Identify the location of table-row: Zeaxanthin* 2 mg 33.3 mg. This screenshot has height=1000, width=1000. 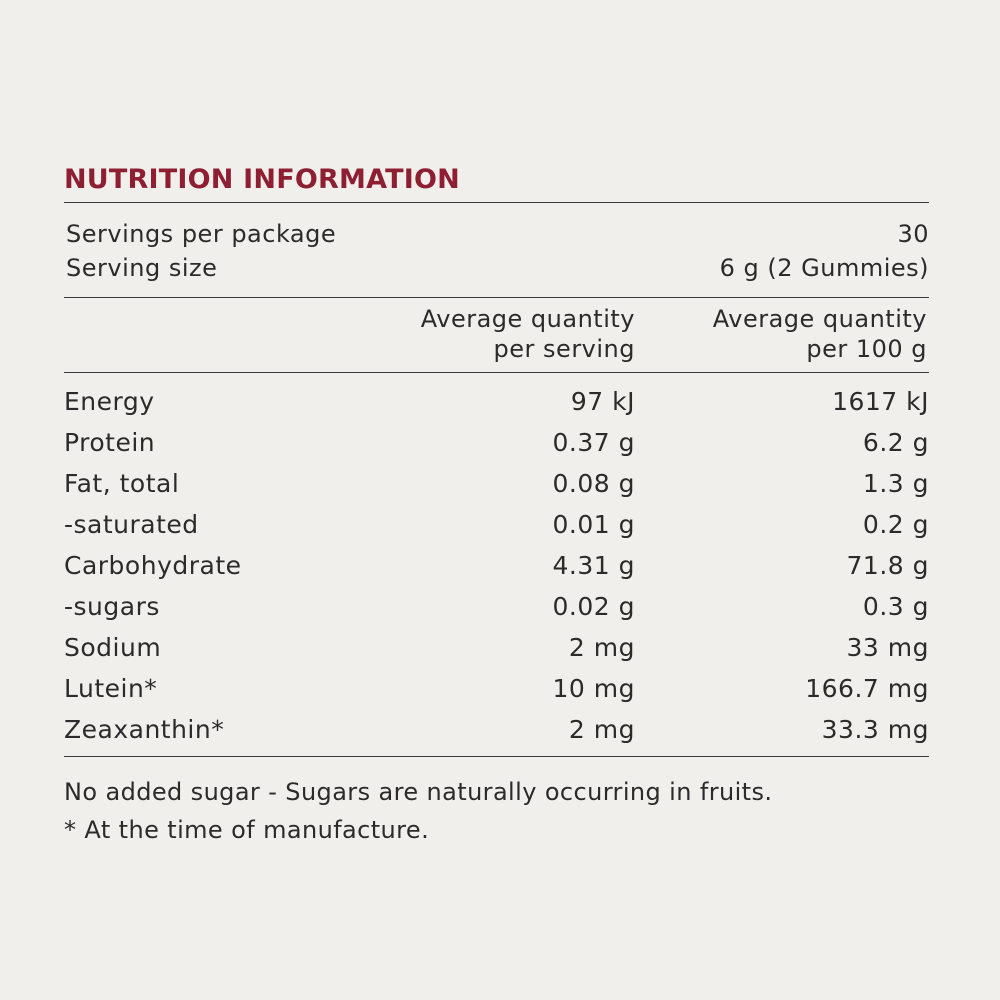
(496, 729).